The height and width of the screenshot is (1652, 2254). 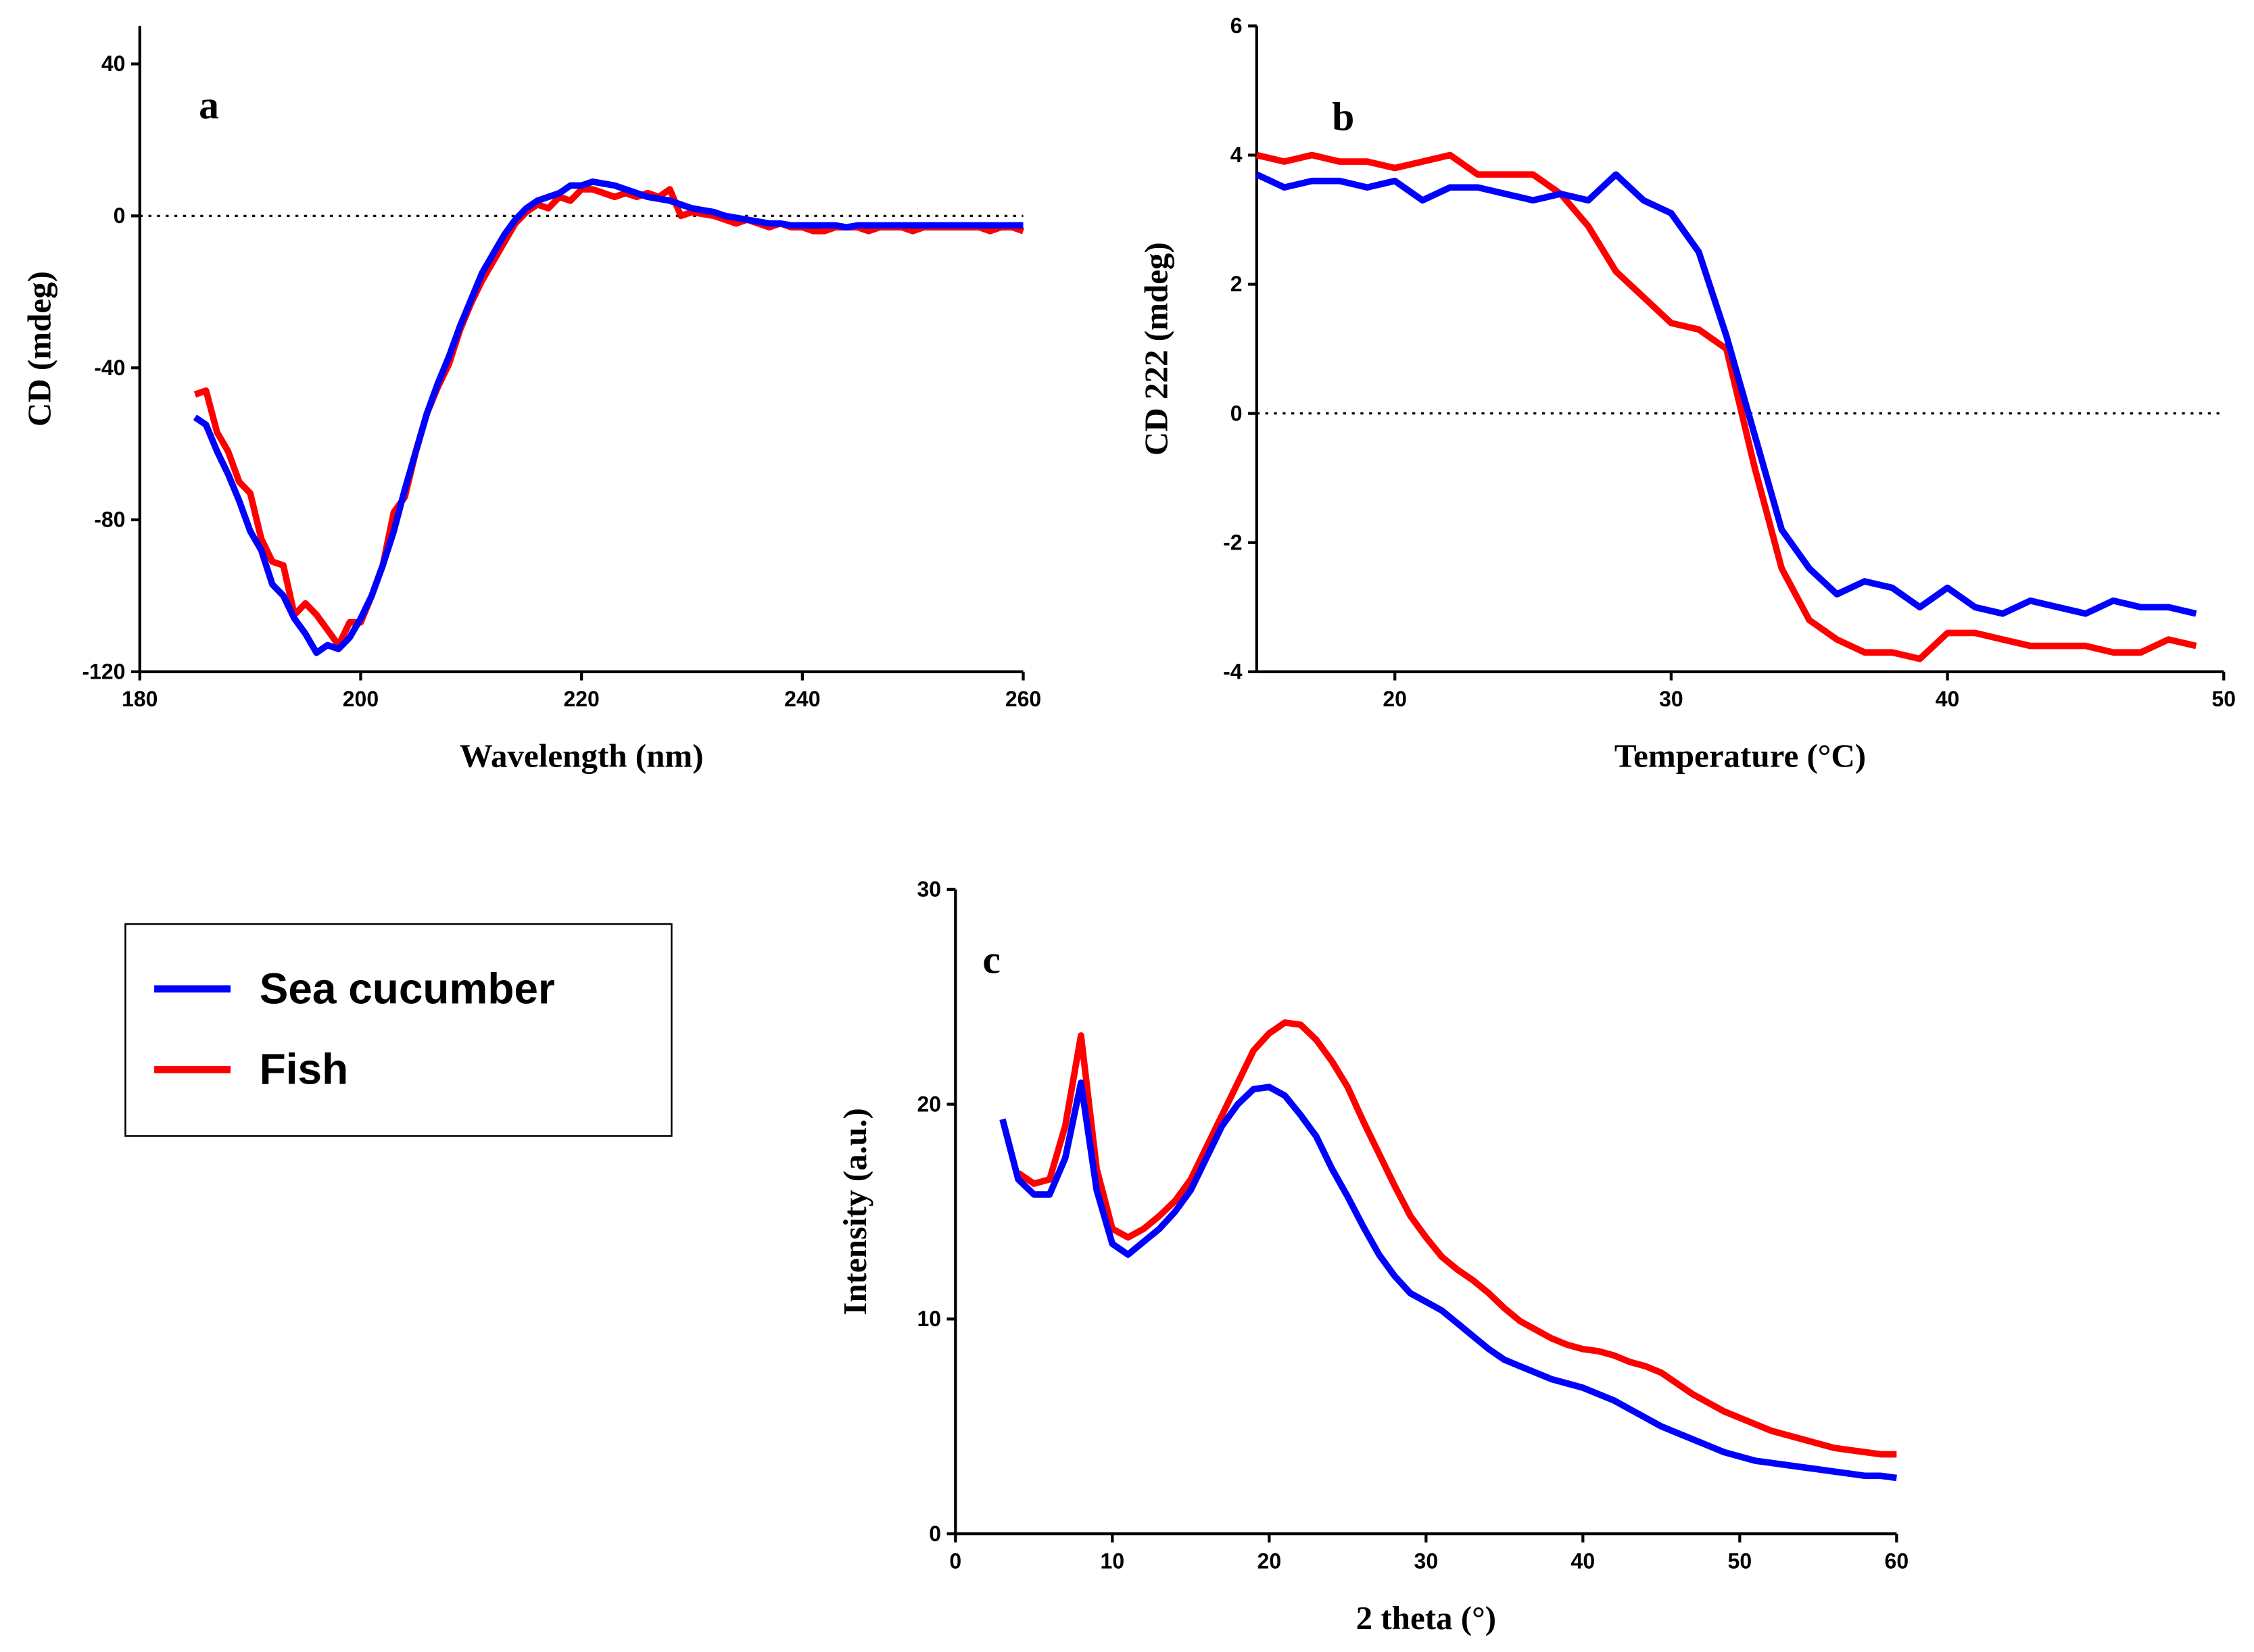 I want to click on x-tick-label: 180, so click(x=140, y=699).